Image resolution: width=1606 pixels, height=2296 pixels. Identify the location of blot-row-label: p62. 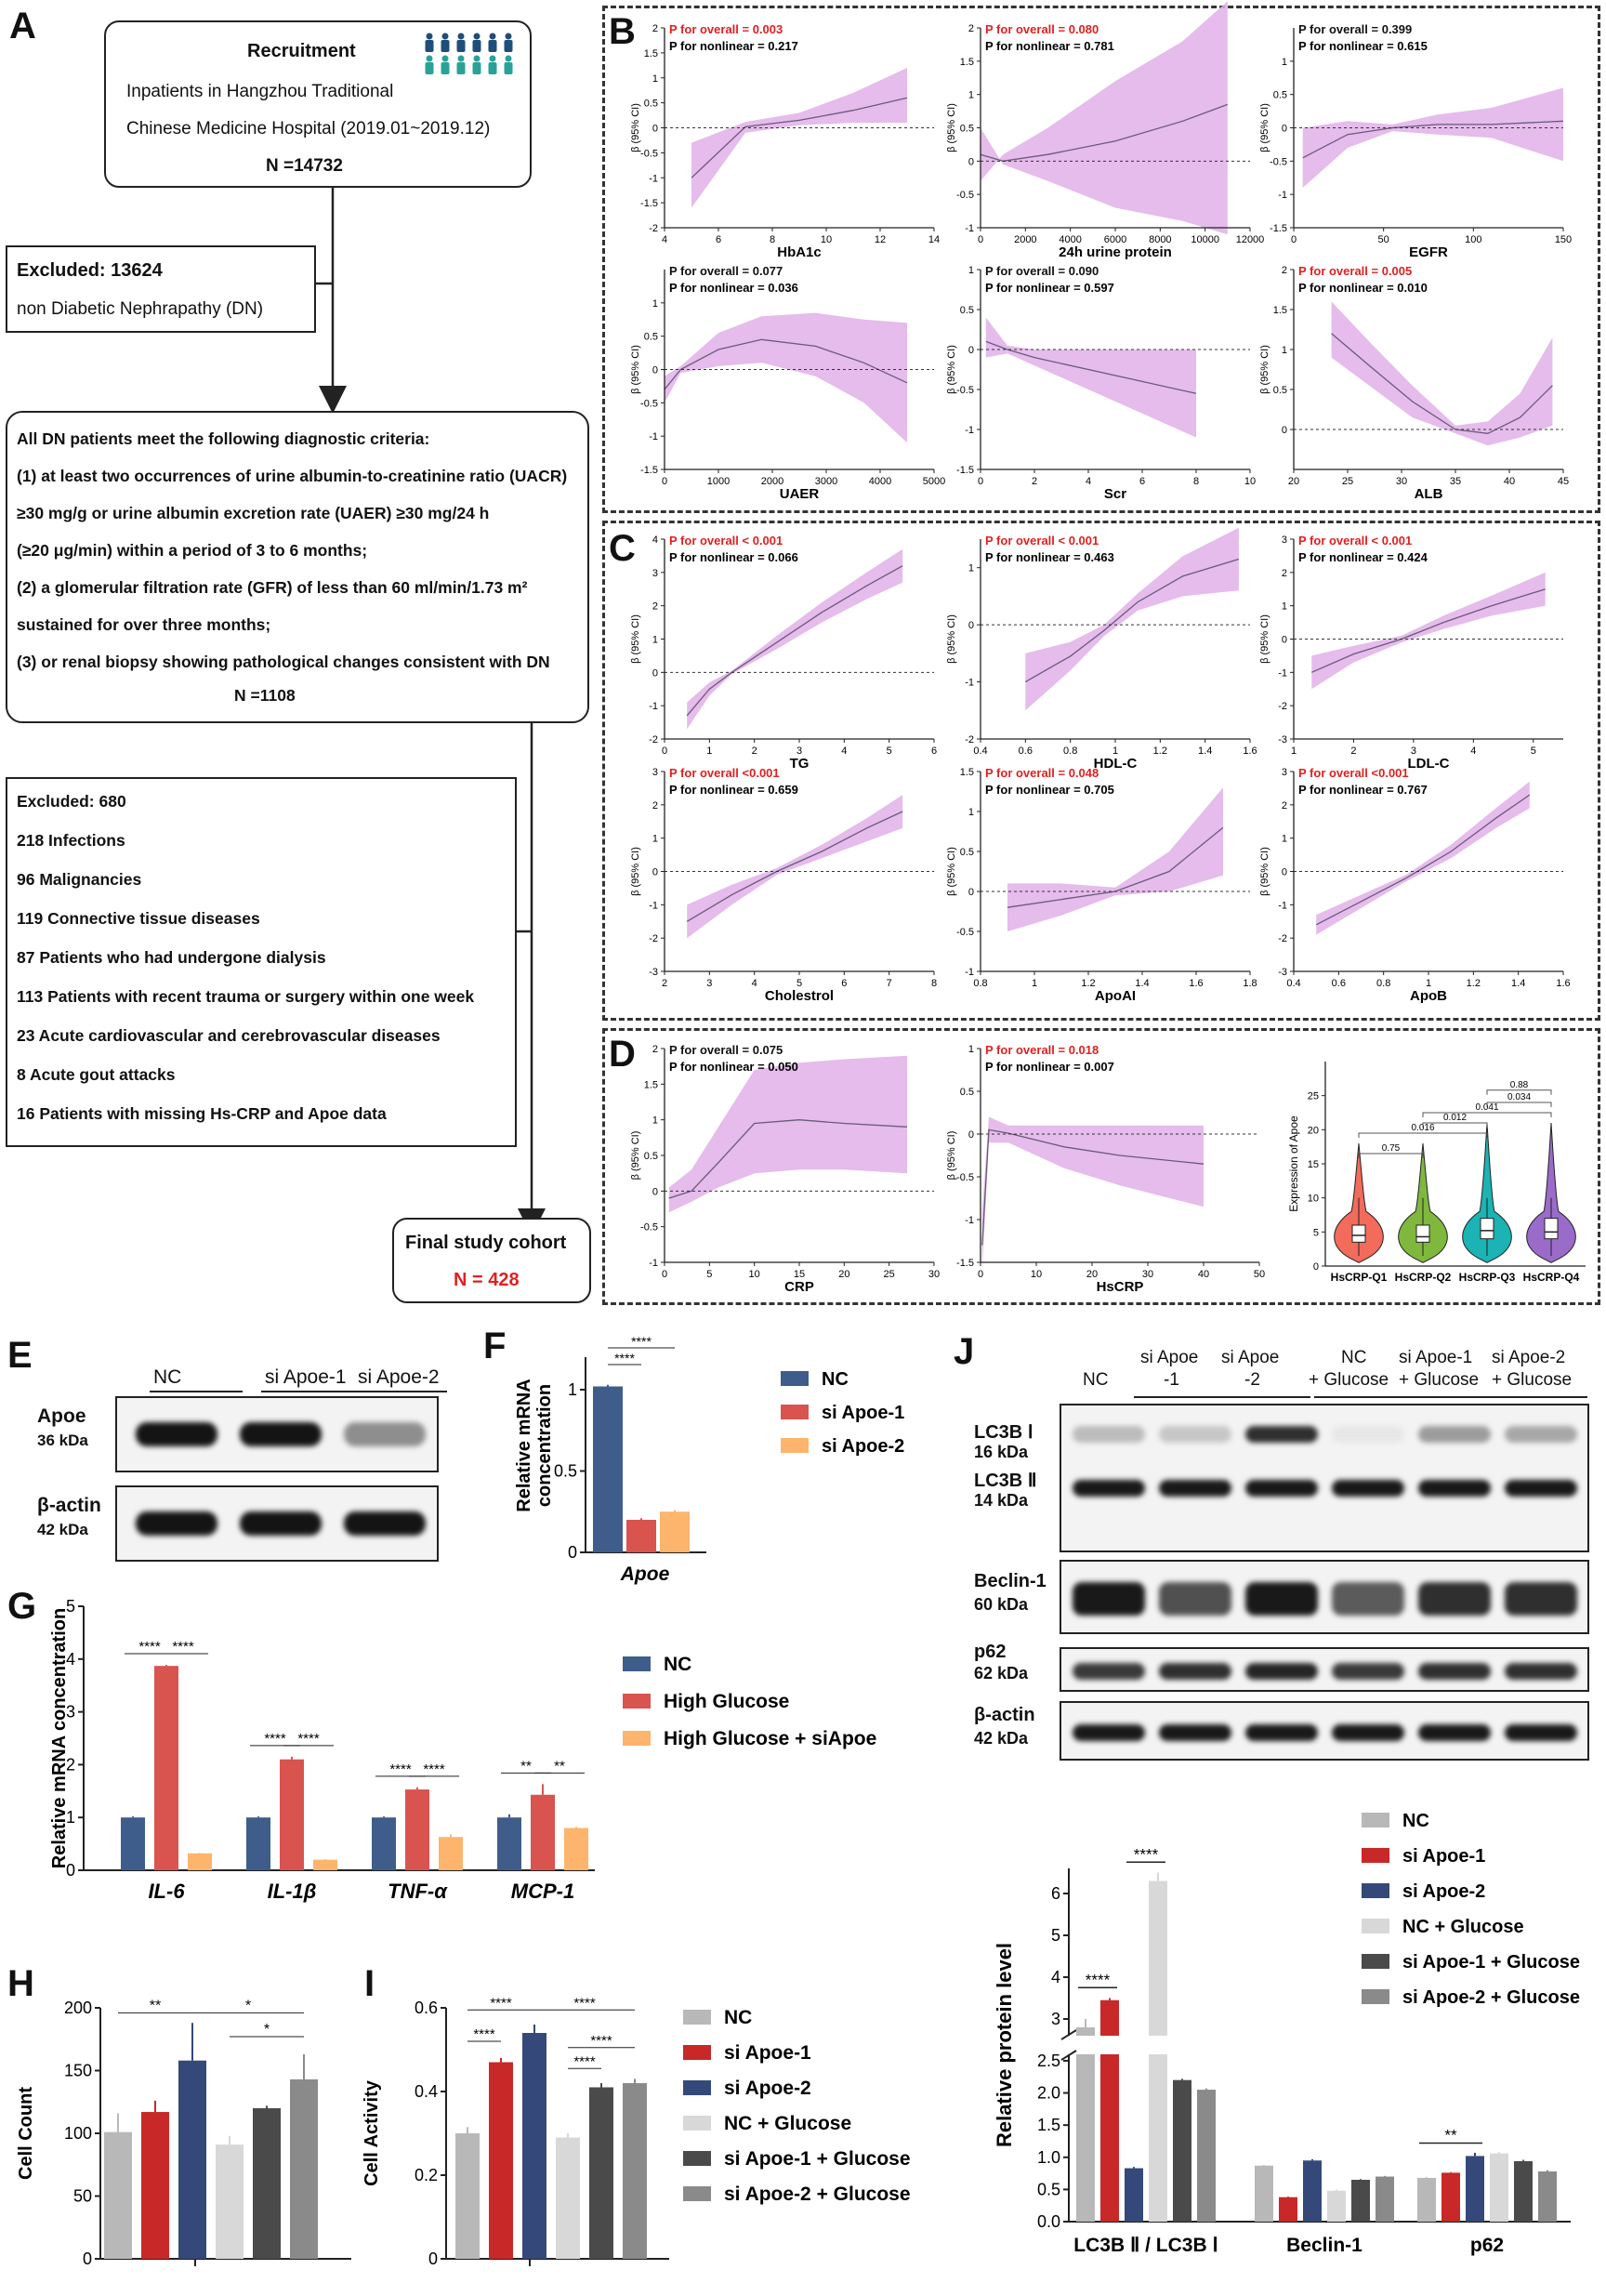
(991, 1652).